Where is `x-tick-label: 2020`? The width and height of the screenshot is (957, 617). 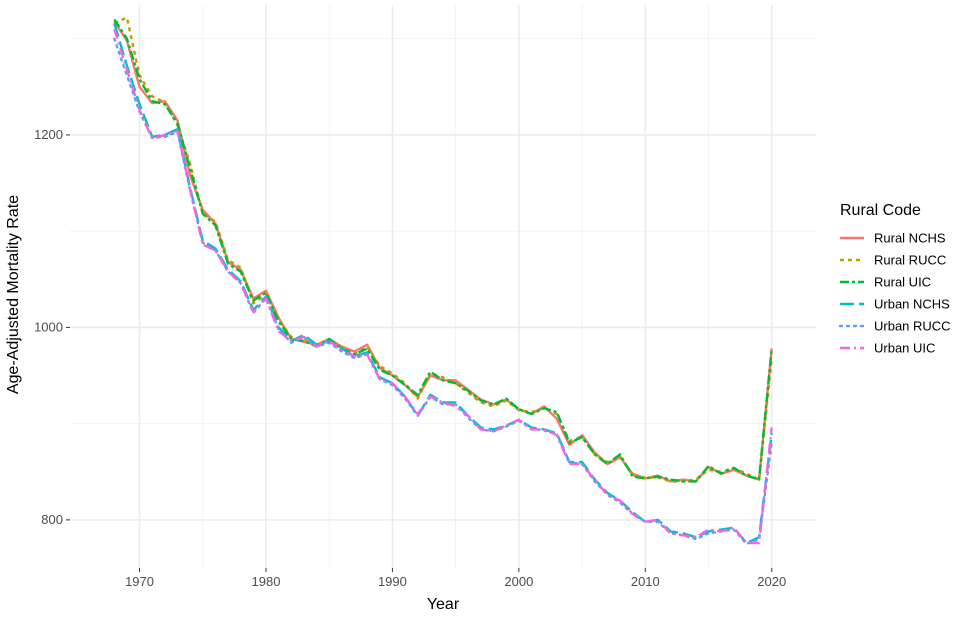 x-tick-label: 2020 is located at coordinates (771, 581).